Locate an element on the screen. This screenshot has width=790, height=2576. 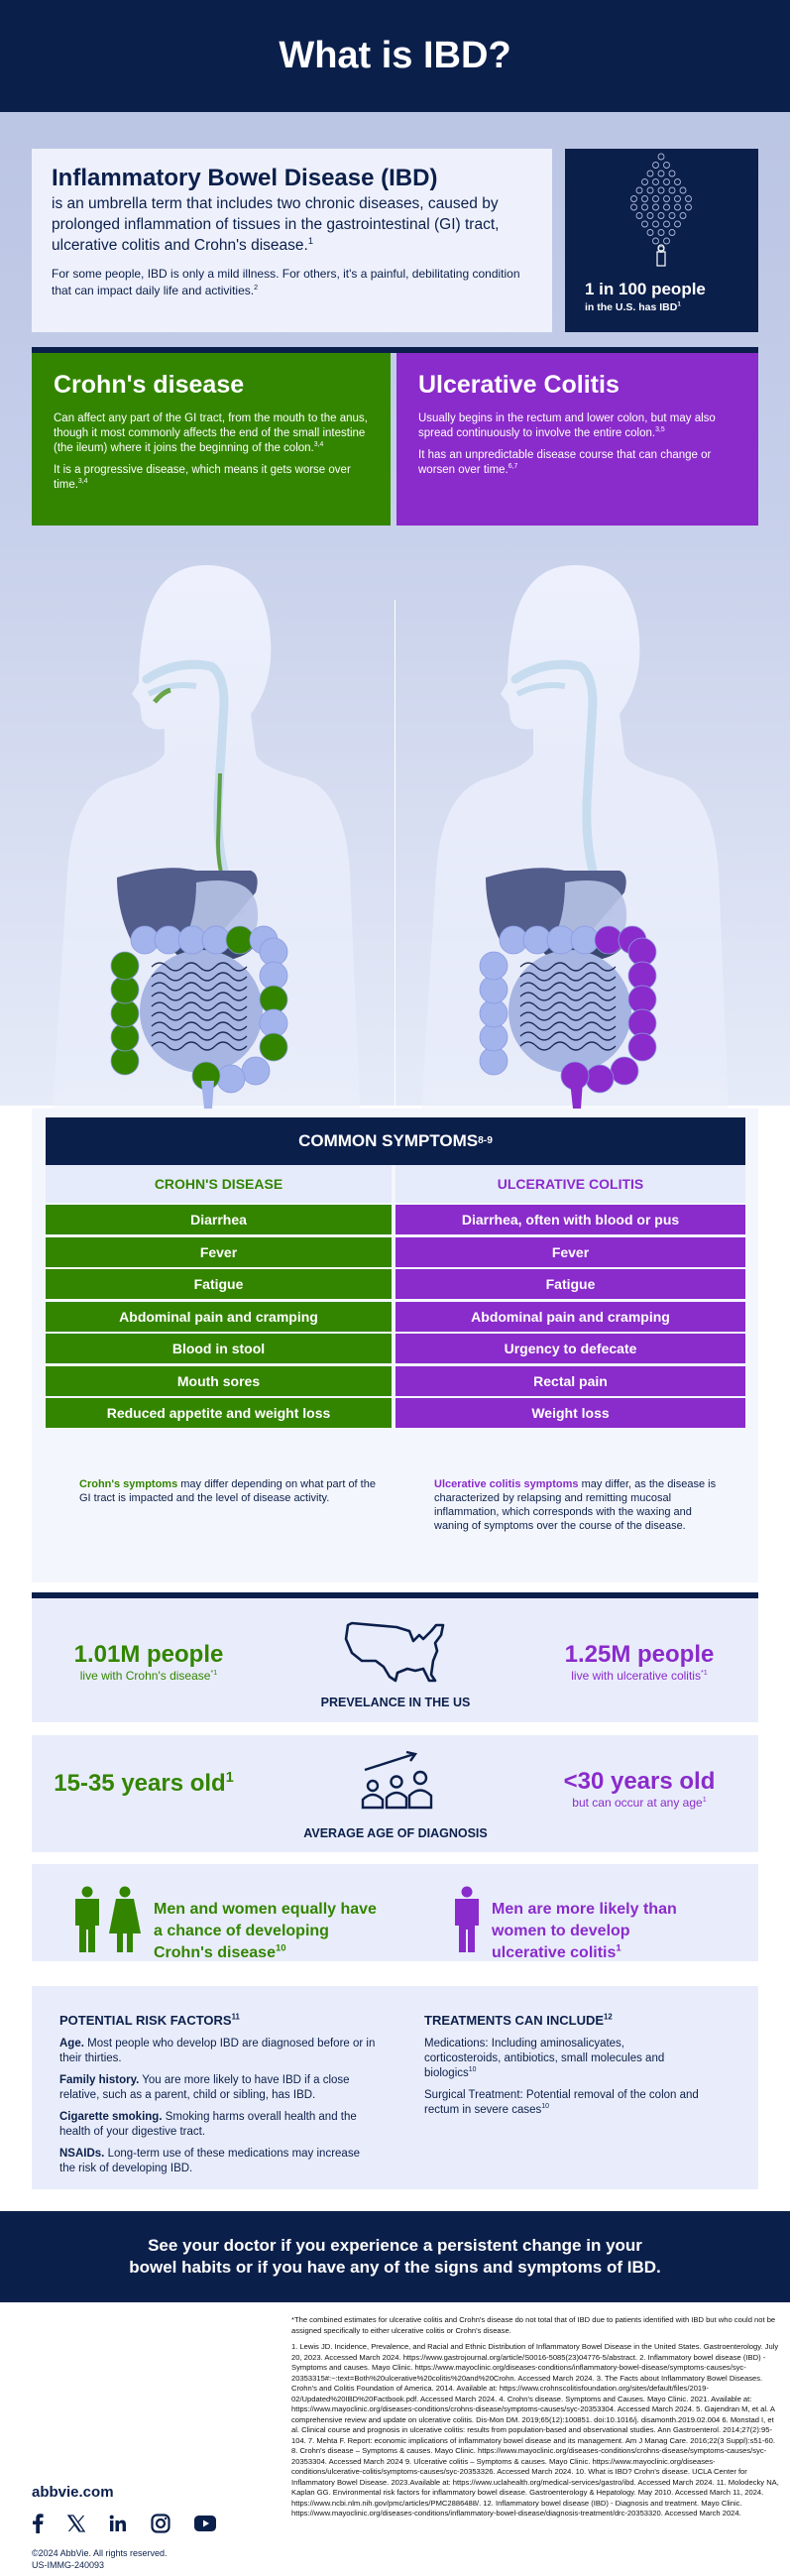
crohns-title: Crohn's disease is located at coordinates (149, 385).